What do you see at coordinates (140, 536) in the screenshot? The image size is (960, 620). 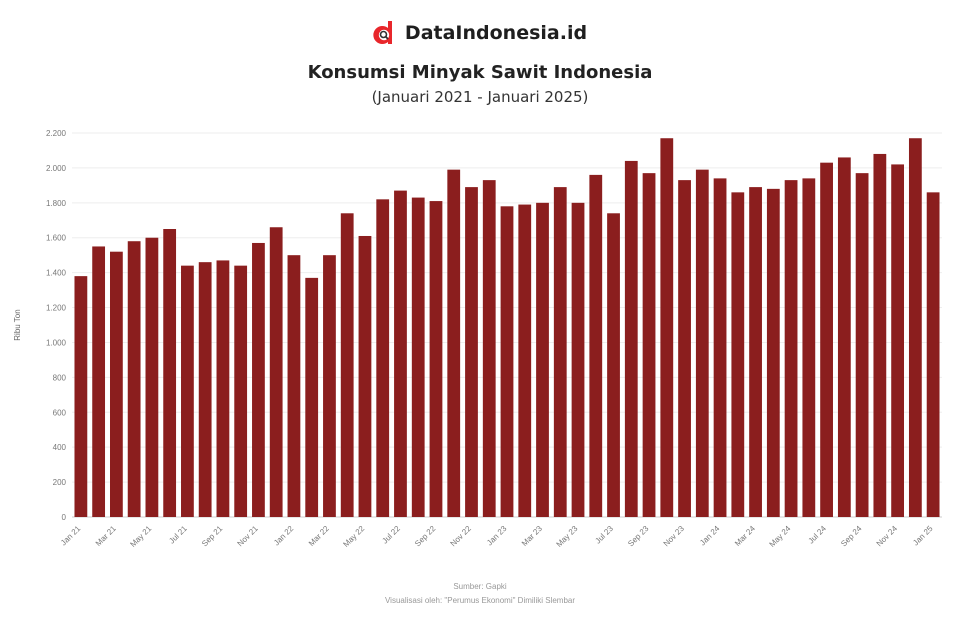 I see `x-tick-label: May 21` at bounding box center [140, 536].